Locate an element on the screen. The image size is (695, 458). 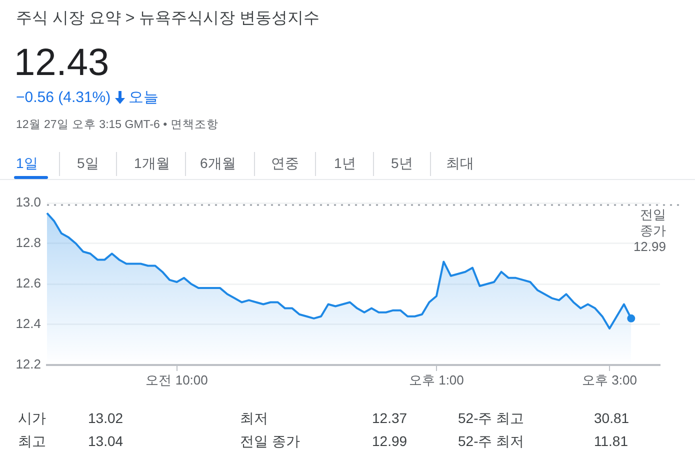
text: 1년 is located at coordinates (345, 164).